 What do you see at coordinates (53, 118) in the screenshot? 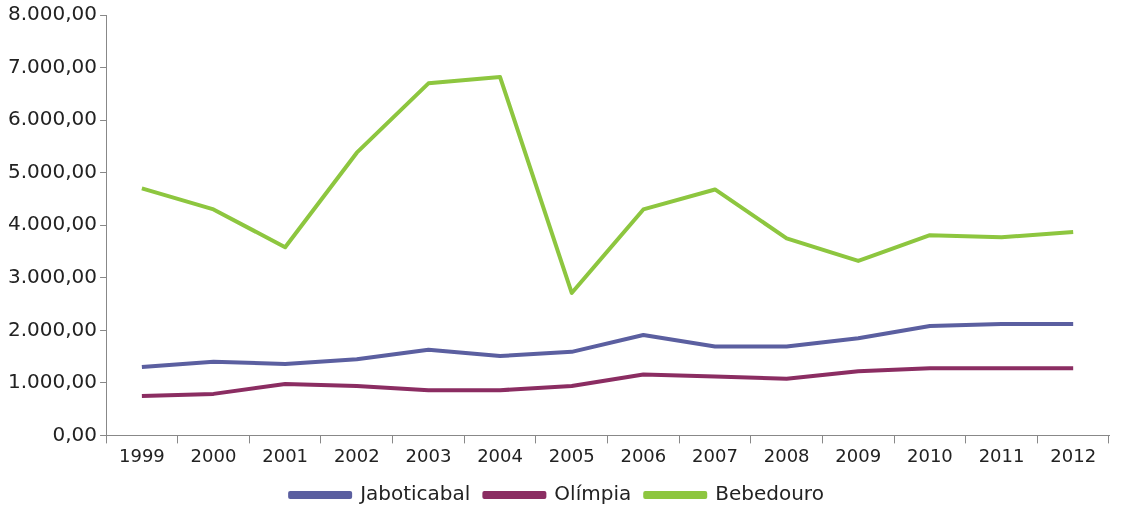
I see `y-tick-label: 6.000,00` at bounding box center [53, 118].